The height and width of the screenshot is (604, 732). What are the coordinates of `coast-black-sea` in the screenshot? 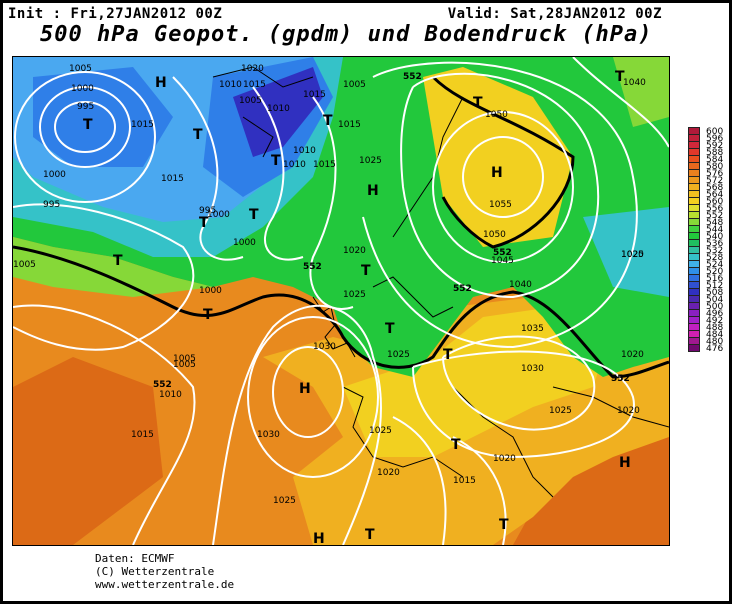 It's located at (610, 407).